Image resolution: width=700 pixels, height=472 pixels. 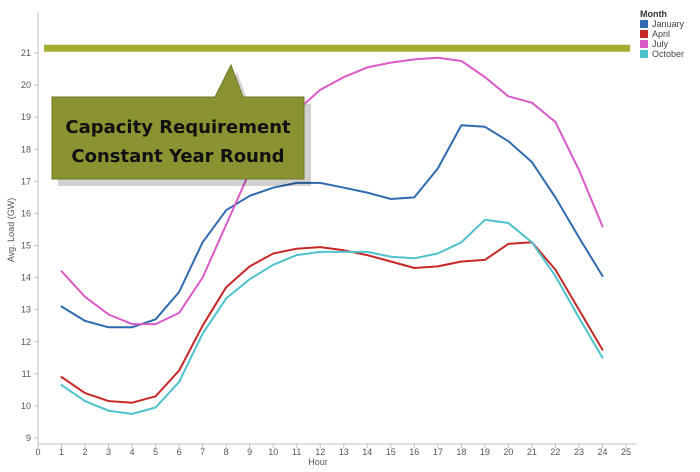 I want to click on y-tick-label: 9, so click(x=28, y=438).